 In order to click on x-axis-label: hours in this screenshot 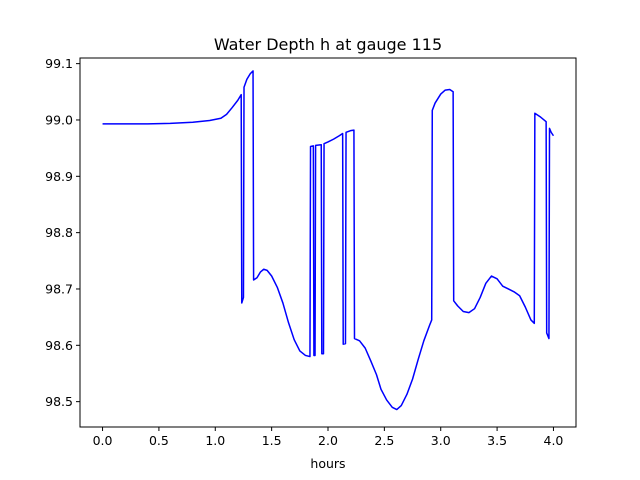, I will do `click(327, 463)`.